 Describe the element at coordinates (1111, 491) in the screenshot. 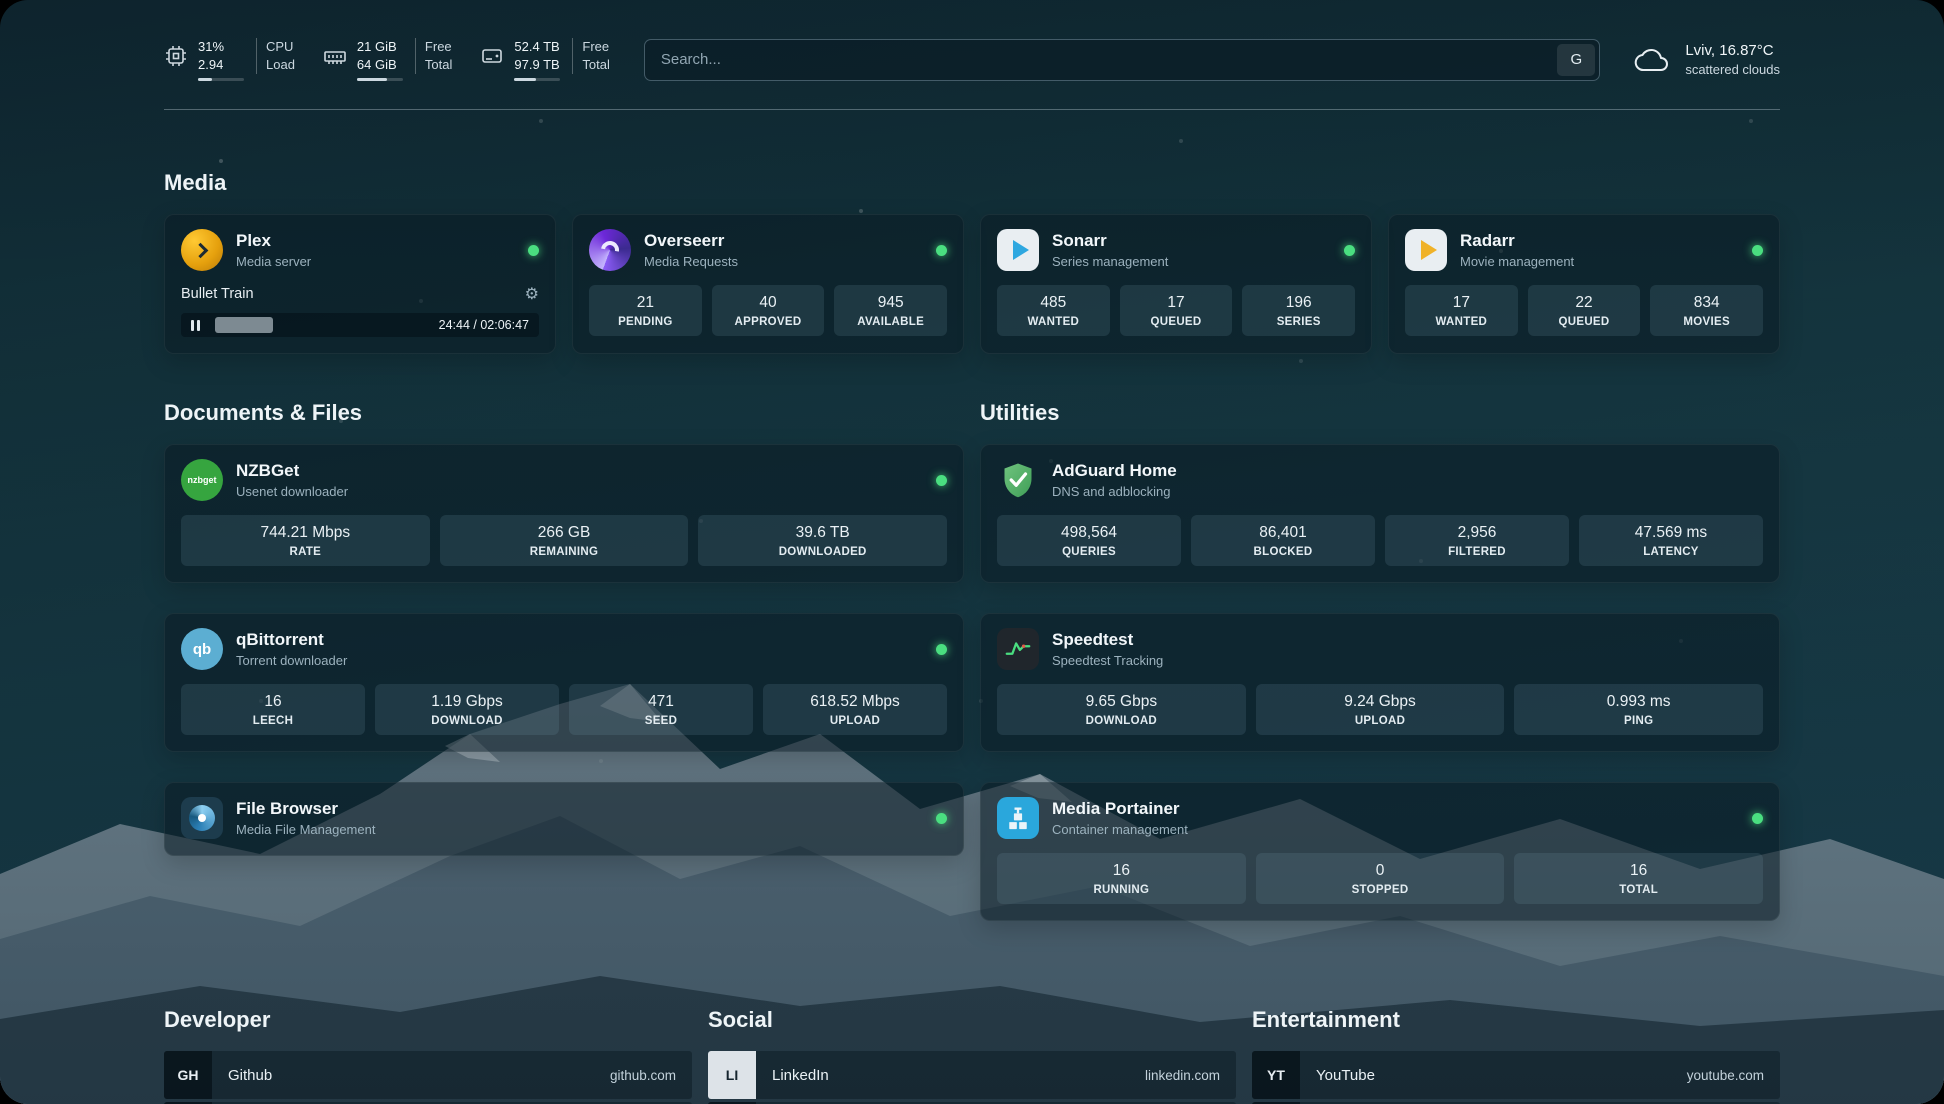

I see `app-subtitle: DNS and adblocking` at that location.